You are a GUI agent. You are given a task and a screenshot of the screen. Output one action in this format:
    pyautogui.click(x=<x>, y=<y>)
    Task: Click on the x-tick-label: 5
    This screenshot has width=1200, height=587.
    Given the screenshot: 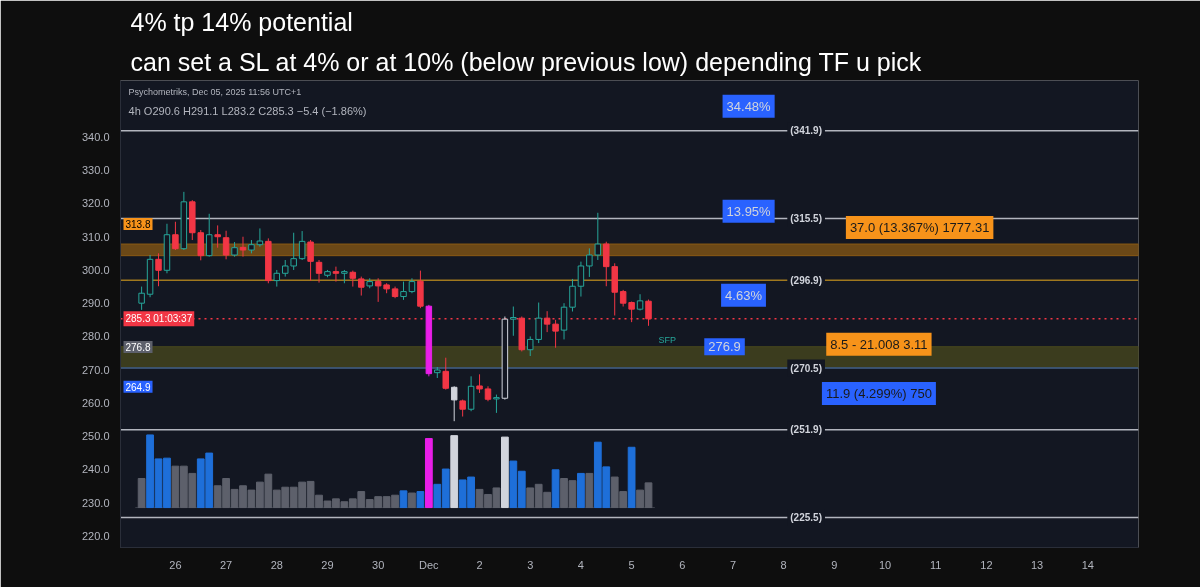 What is the action you would take?
    pyautogui.click(x=631, y=564)
    